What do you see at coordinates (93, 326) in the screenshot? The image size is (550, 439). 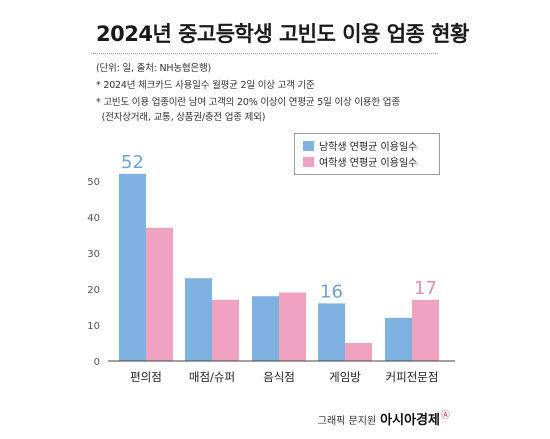 I see `y-tick-label: 10` at bounding box center [93, 326].